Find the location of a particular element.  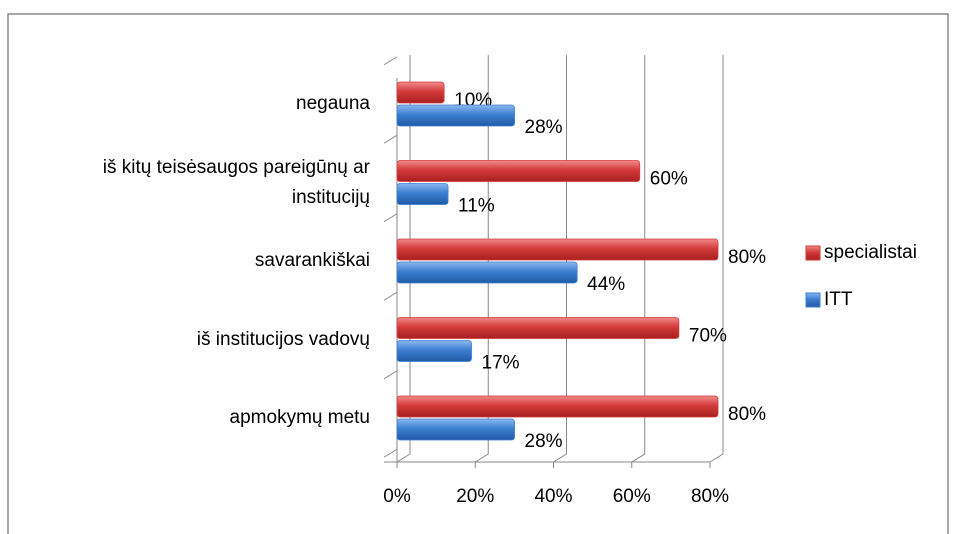

legend-label: specialistai is located at coordinates (870, 252).